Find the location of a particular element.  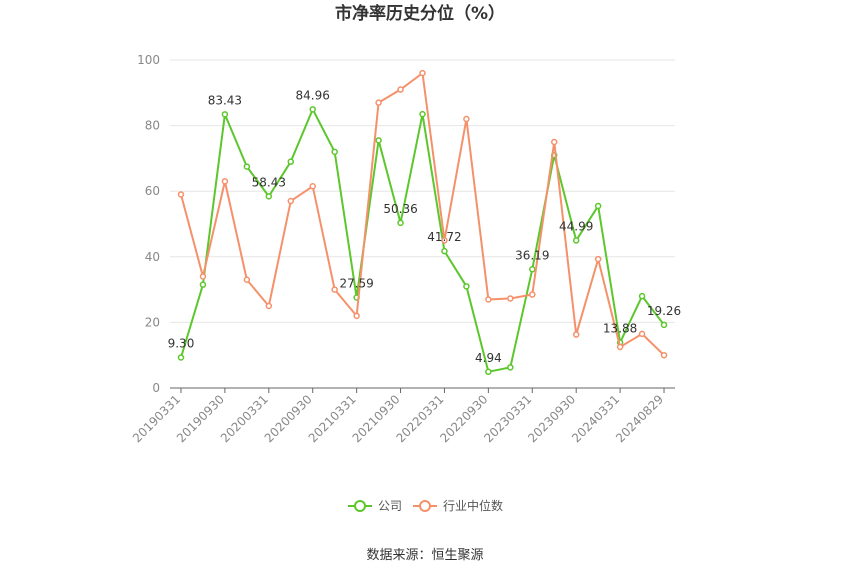

y-tick-label: 0 is located at coordinates (156, 388).